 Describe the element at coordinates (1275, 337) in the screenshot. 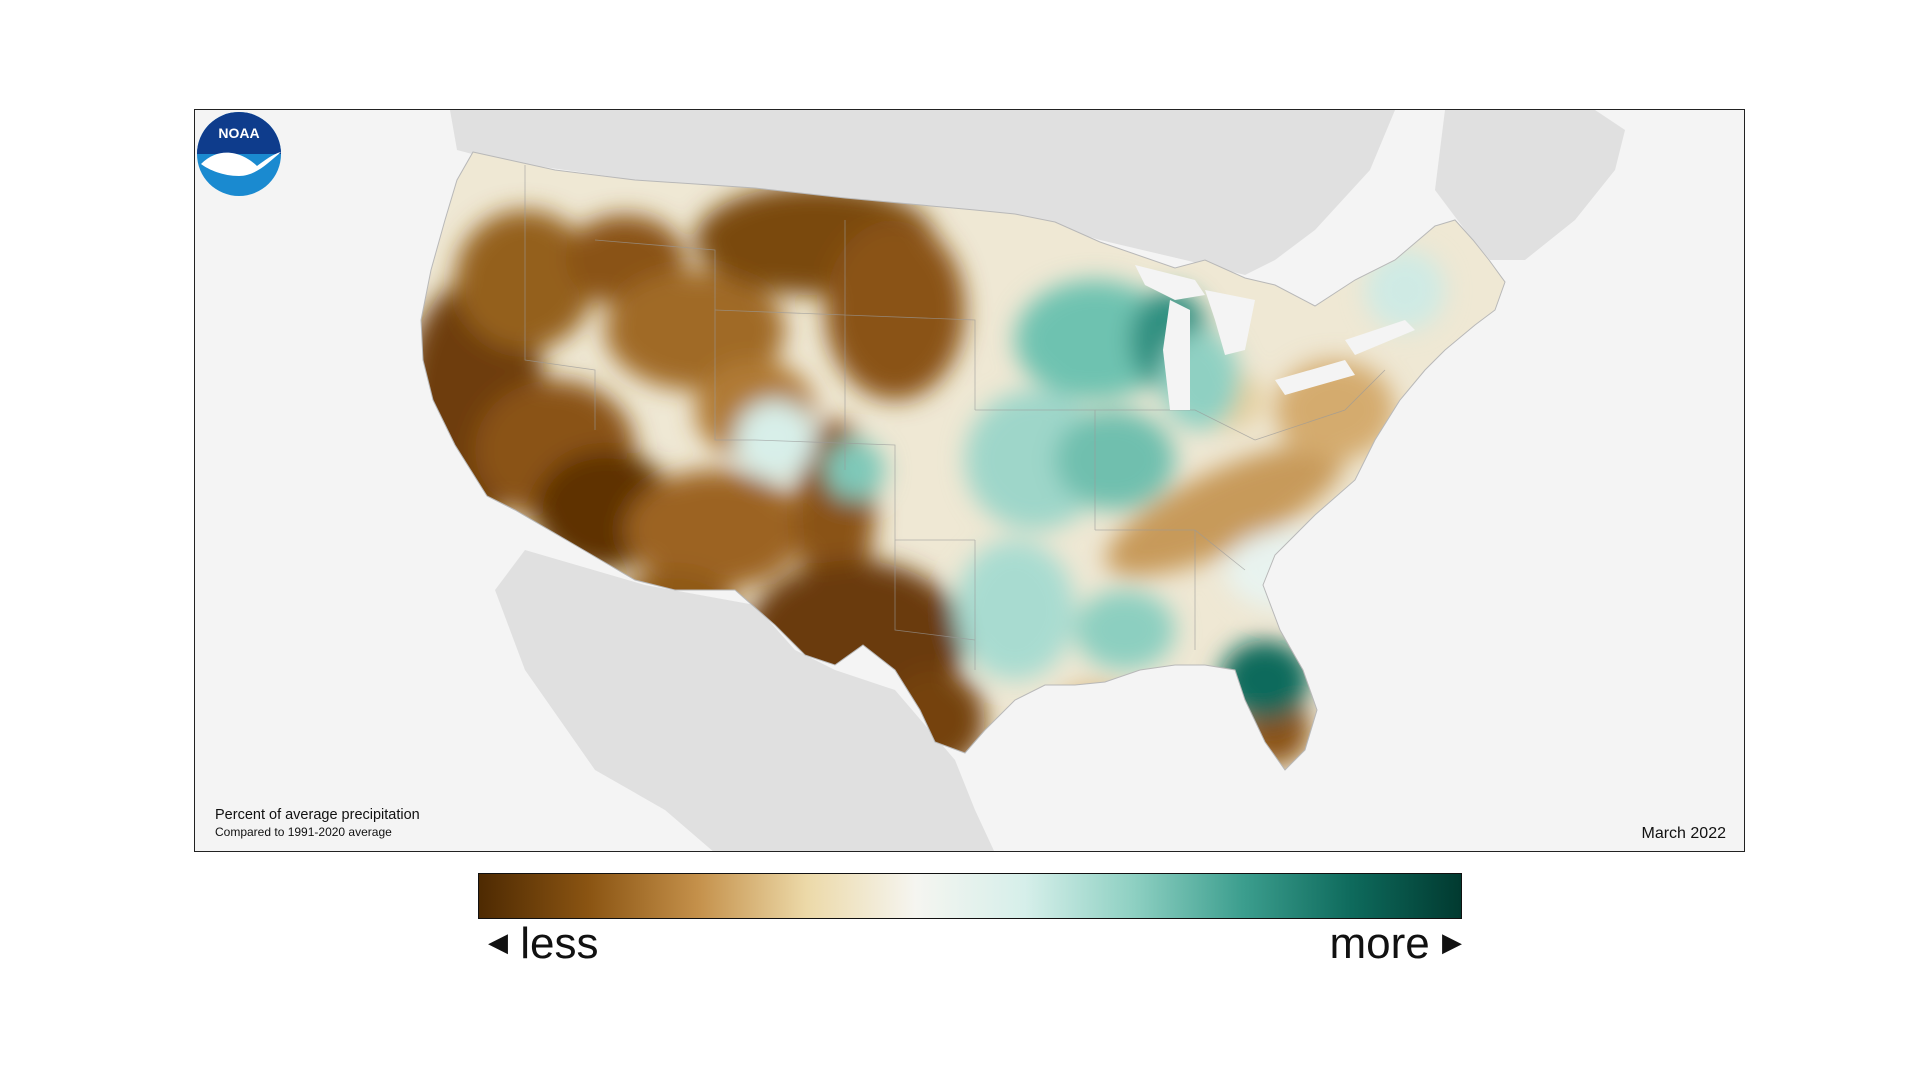

I see `great-lakes` at that location.